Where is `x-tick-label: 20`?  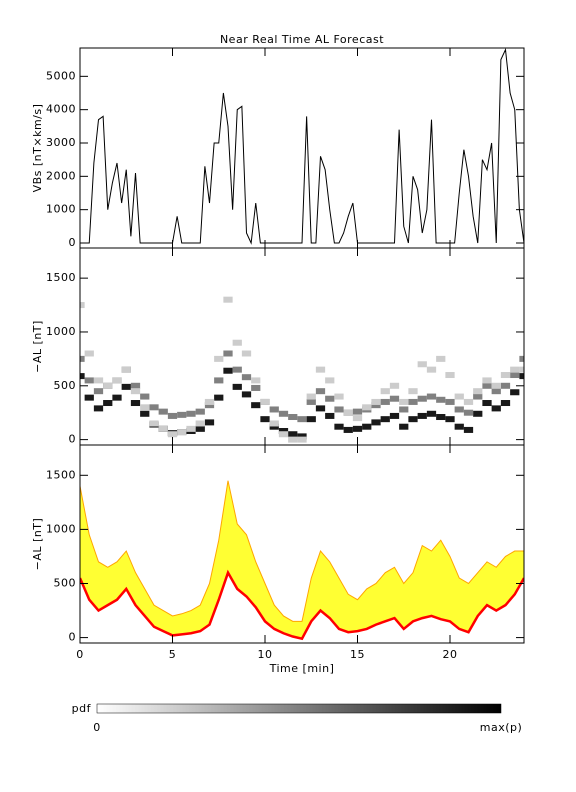 x-tick-label: 20 is located at coordinates (450, 654).